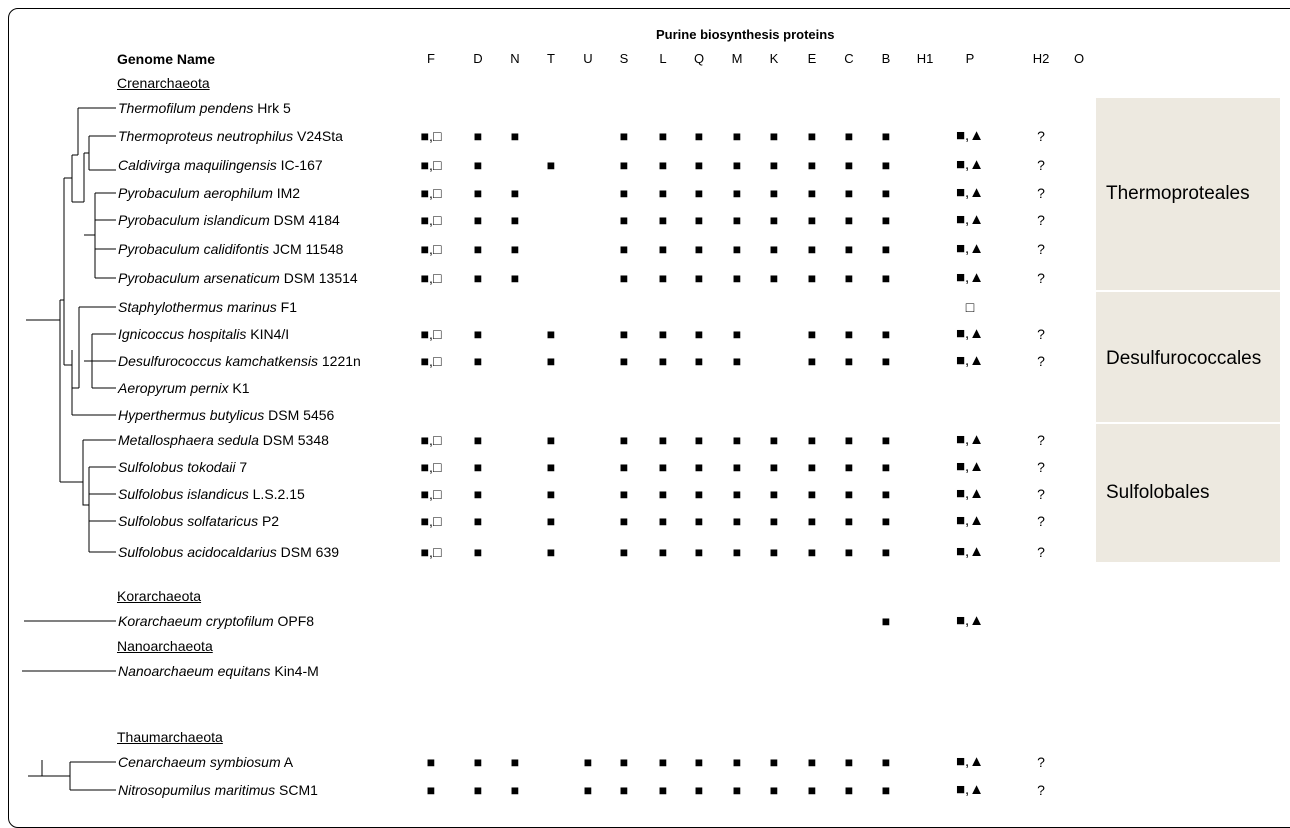 The width and height of the screenshot is (1290, 828). What do you see at coordinates (431, 58) in the screenshot?
I see `column-header-f: F` at bounding box center [431, 58].